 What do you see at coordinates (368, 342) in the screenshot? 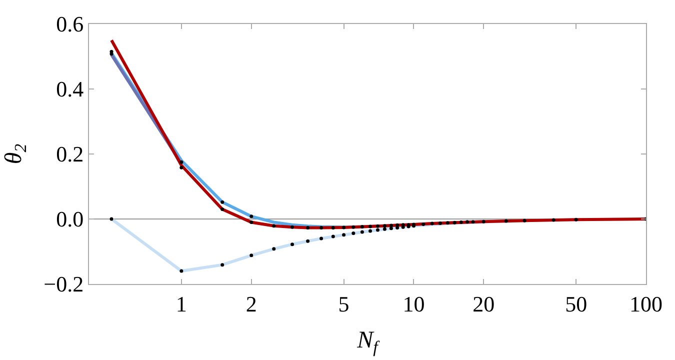
I see `x-axis-title: N$_{f}$` at bounding box center [368, 342].